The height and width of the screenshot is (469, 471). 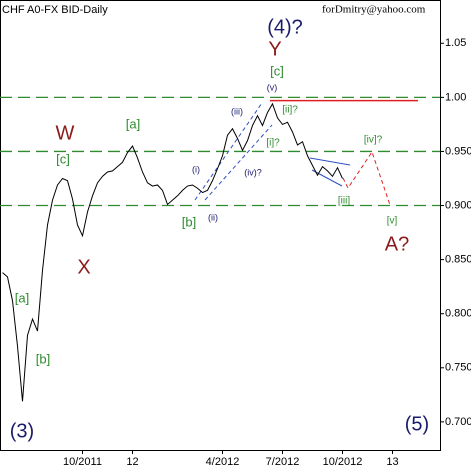 What do you see at coordinates (290, 110) in the screenshot?
I see `wave-label: [ii]?` at bounding box center [290, 110].